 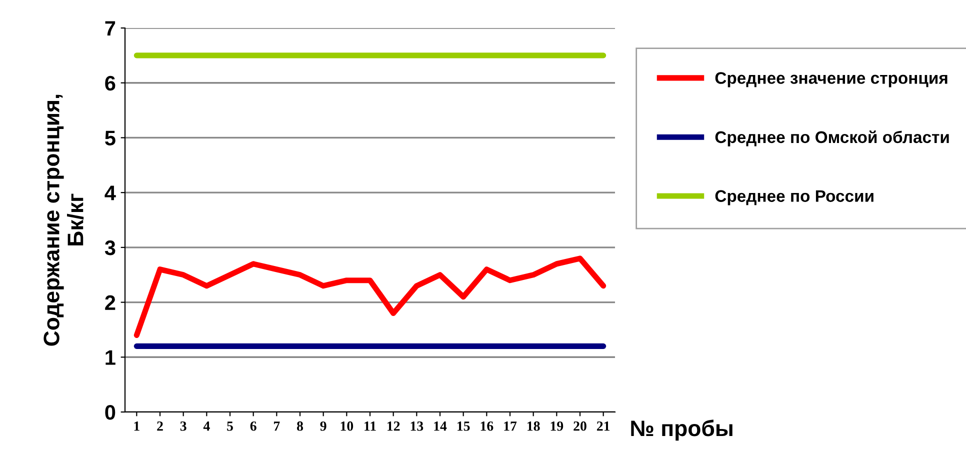 What do you see at coordinates (417, 426) in the screenshot?
I see `x-tick-label: 13` at bounding box center [417, 426].